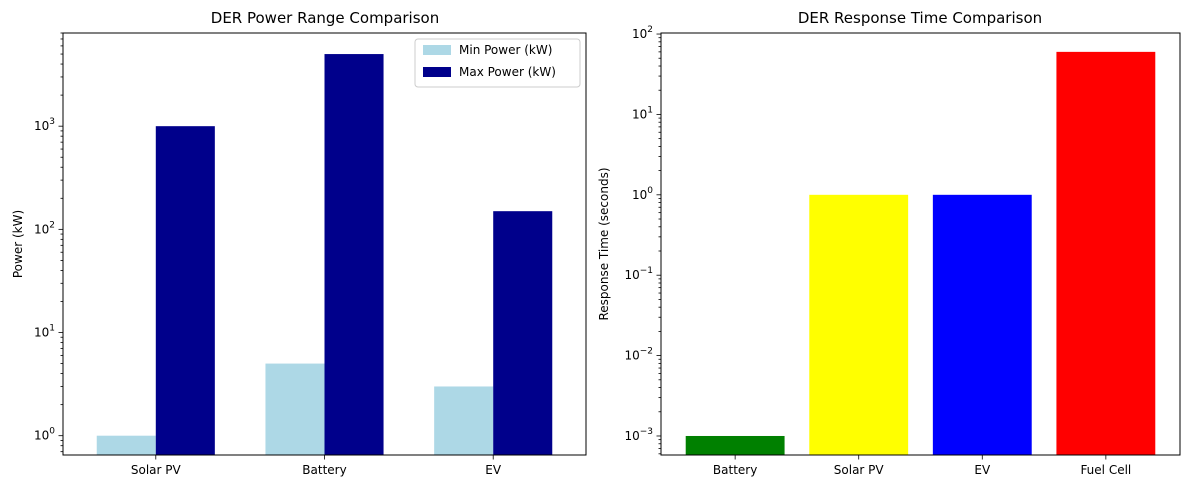 The width and height of the screenshot is (1189, 490). I want to click on y-tick-exponent: −2, so click(646, 352).